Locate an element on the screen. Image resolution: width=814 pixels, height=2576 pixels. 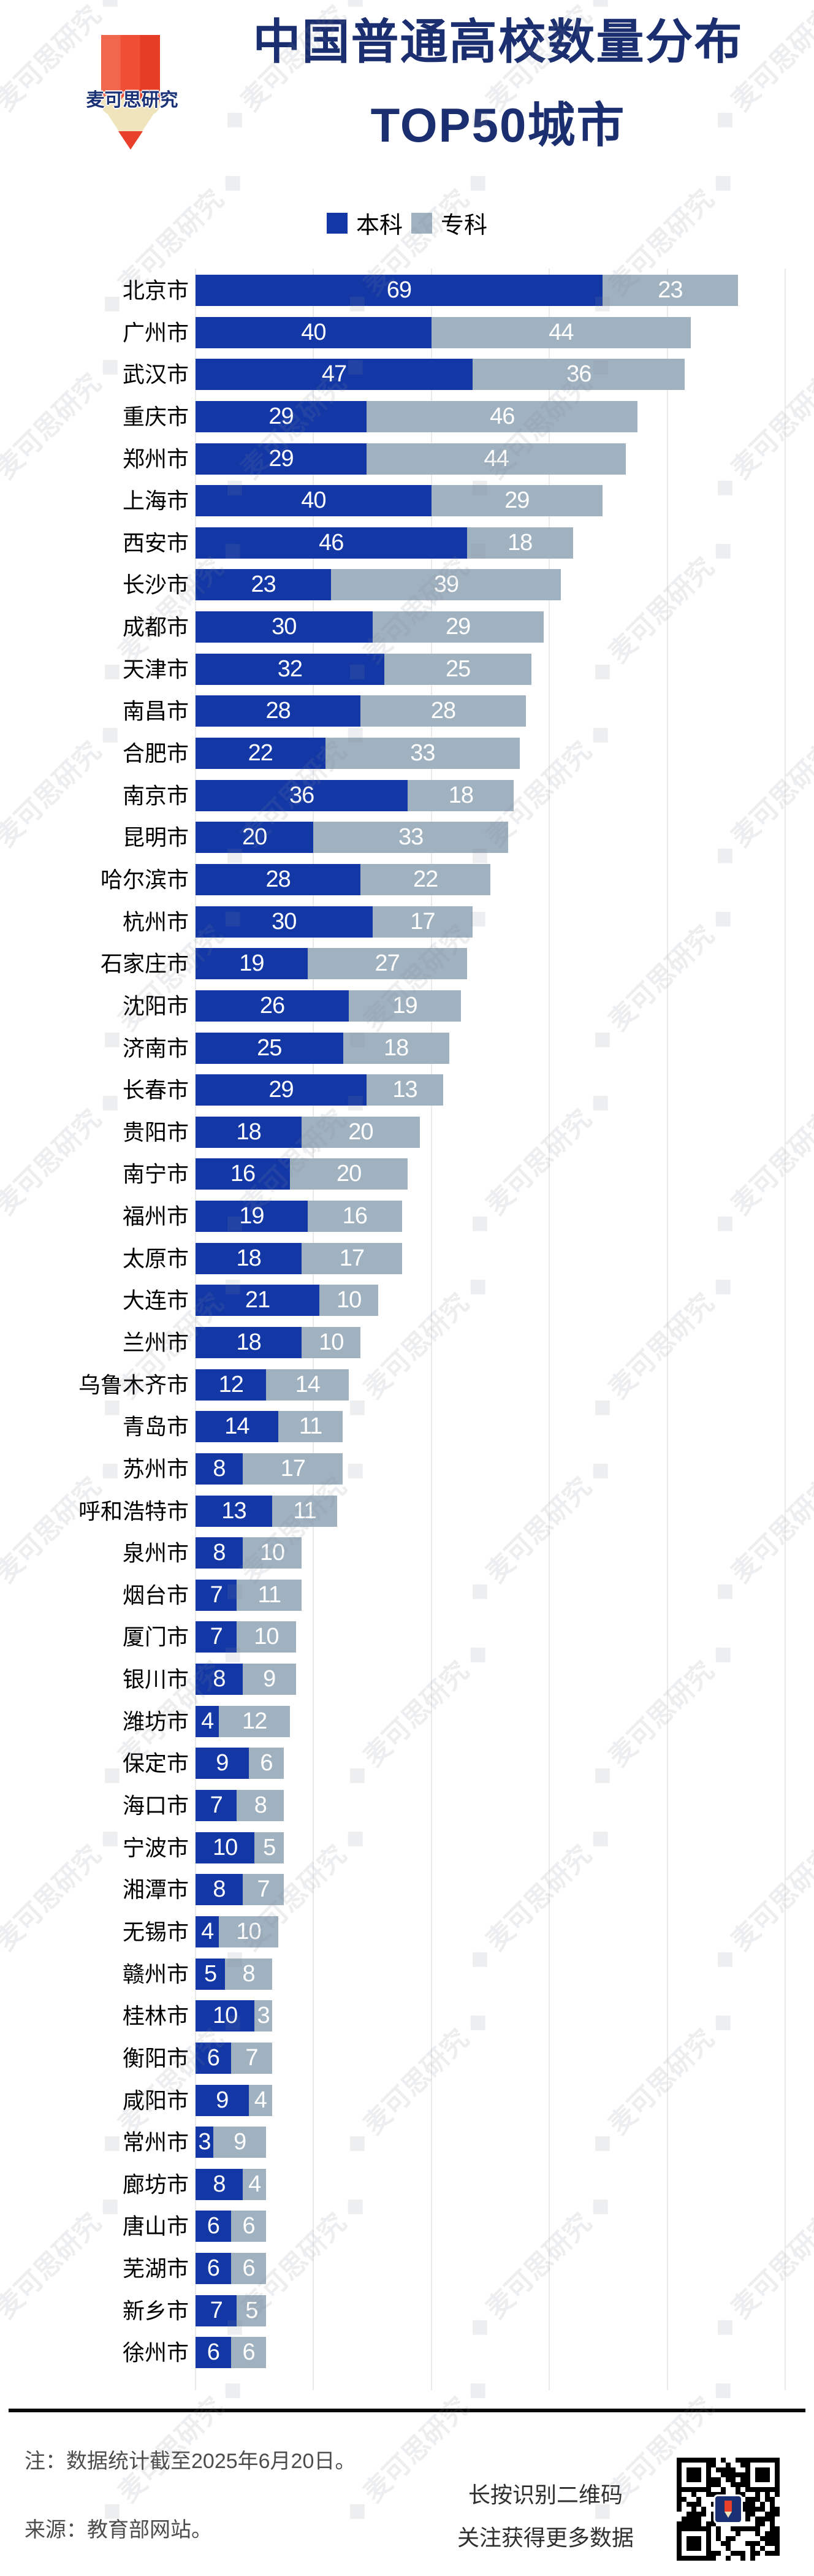
category-label: 天津市 is located at coordinates (155, 669).